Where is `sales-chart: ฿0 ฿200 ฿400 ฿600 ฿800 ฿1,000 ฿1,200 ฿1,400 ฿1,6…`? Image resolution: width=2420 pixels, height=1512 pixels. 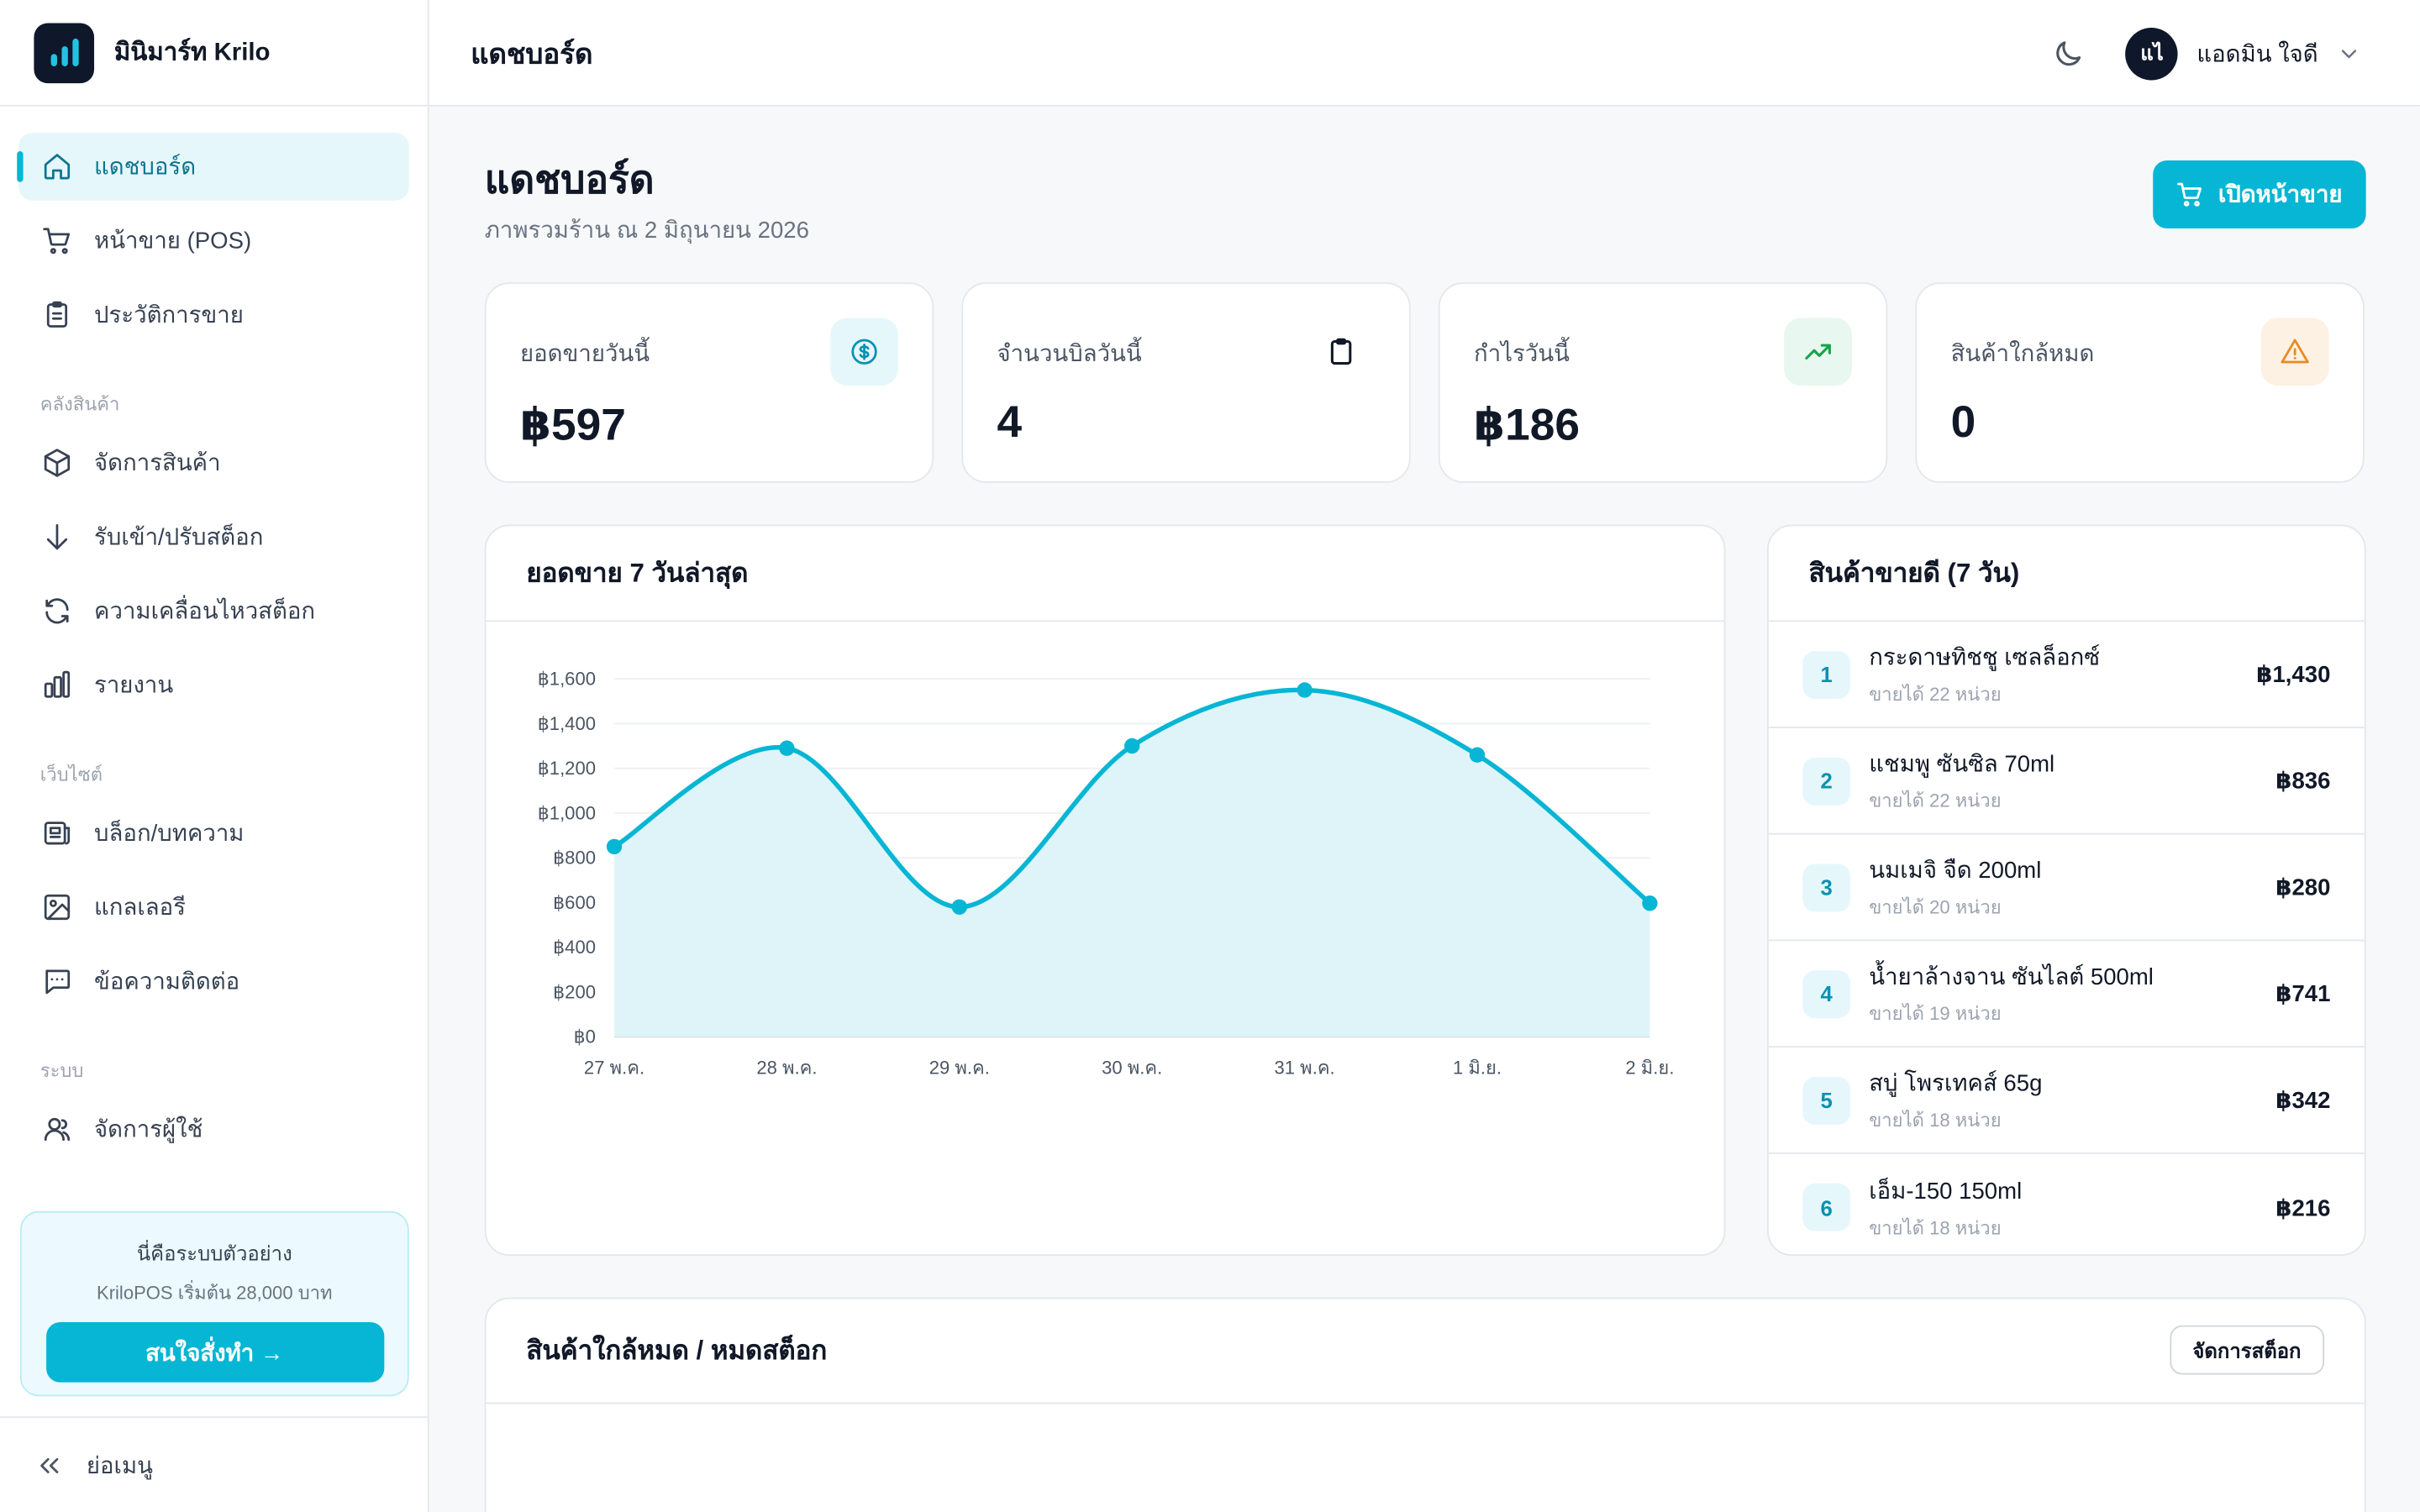 sales-chart: ฿0 ฿200 ฿400 ฿600 ฿800 ฿1,000 ฿1,200 ฿1,400 ฿1,6… is located at coordinates (1106, 873).